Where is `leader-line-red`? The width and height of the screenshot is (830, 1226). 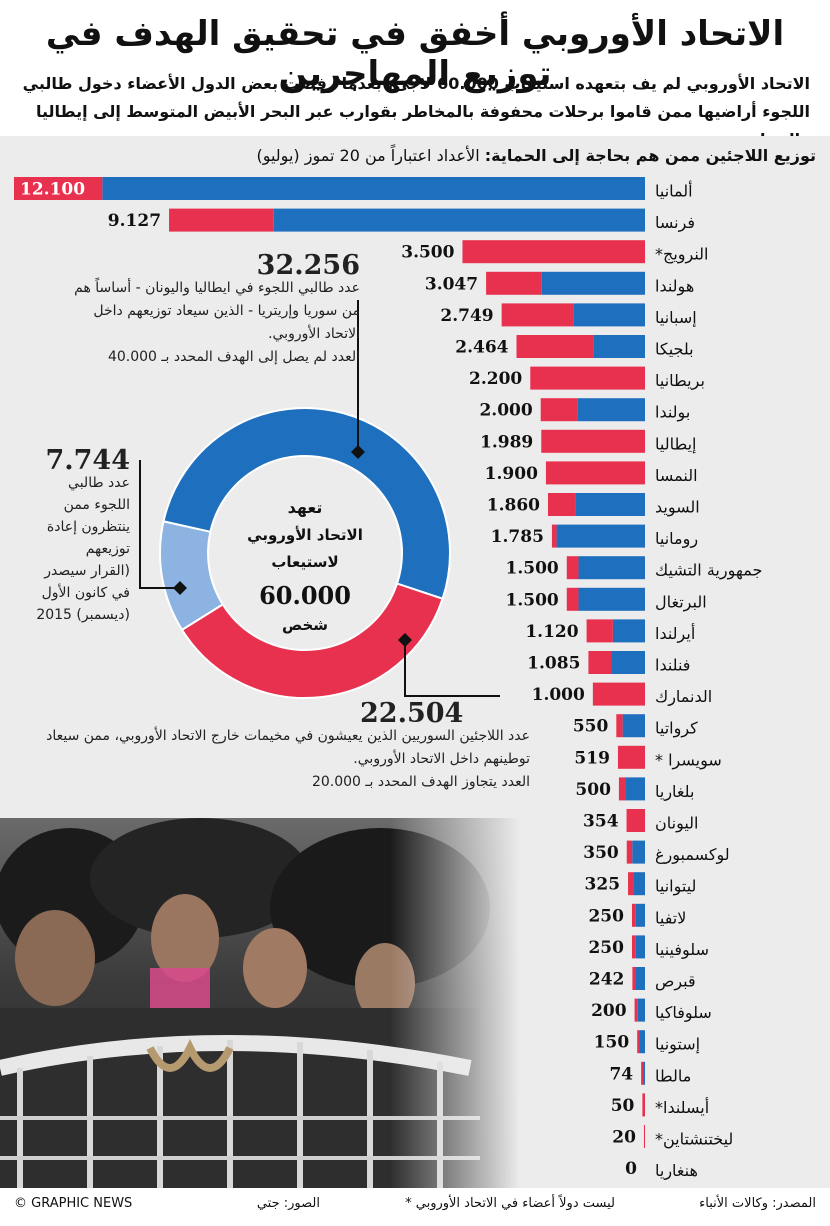 leader-line-red is located at coordinates (452, 668).